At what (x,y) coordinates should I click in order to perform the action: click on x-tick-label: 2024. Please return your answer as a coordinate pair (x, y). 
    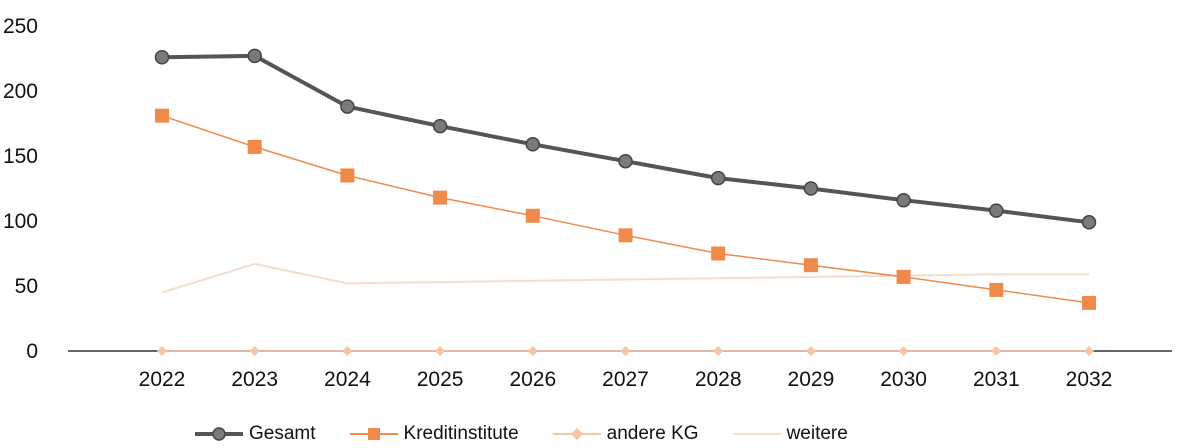
    Looking at the image, I should click on (347, 379).